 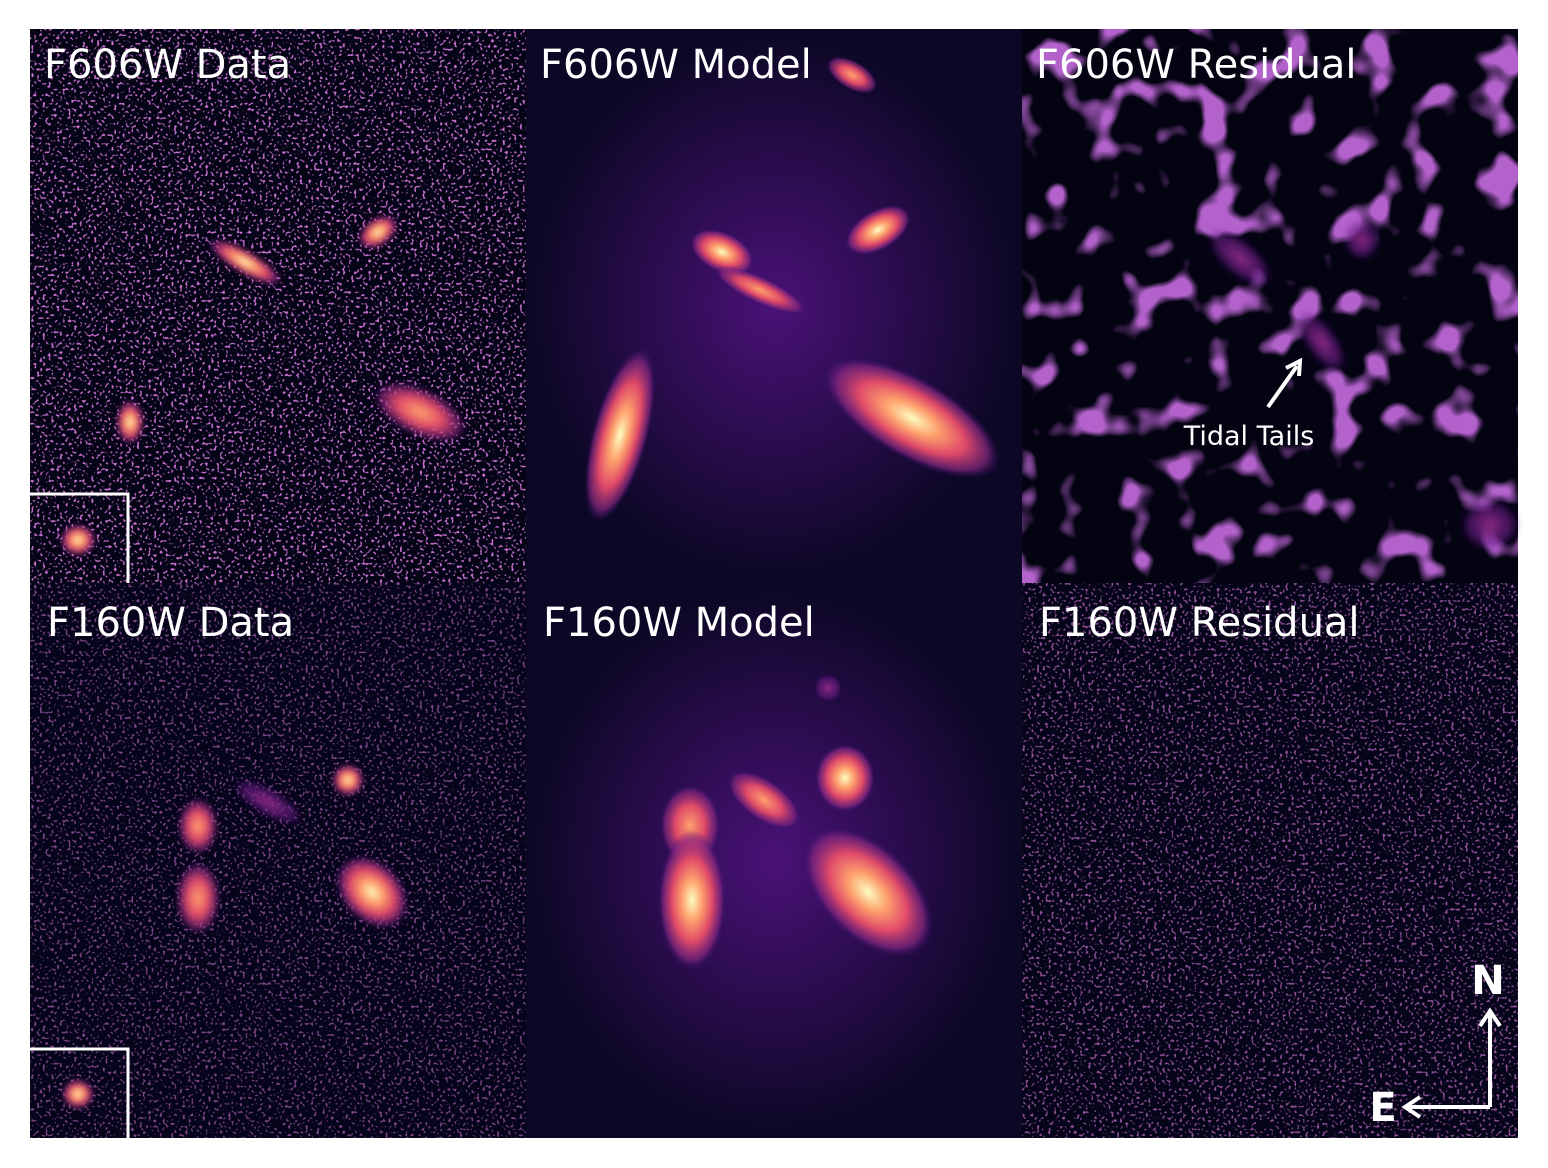 I want to click on panel-label: F160W Residual, so click(x=1199, y=623).